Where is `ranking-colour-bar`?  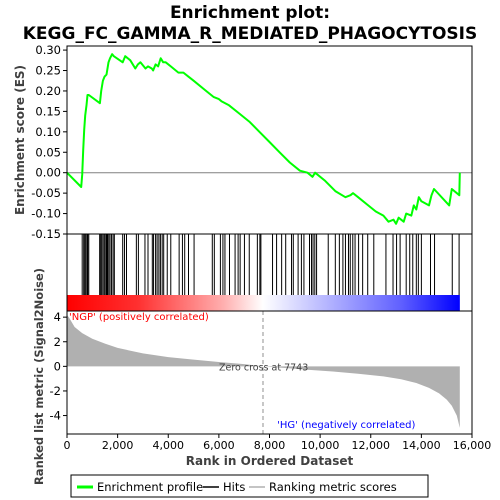
ranking-colour-bar is located at coordinates (263, 303).